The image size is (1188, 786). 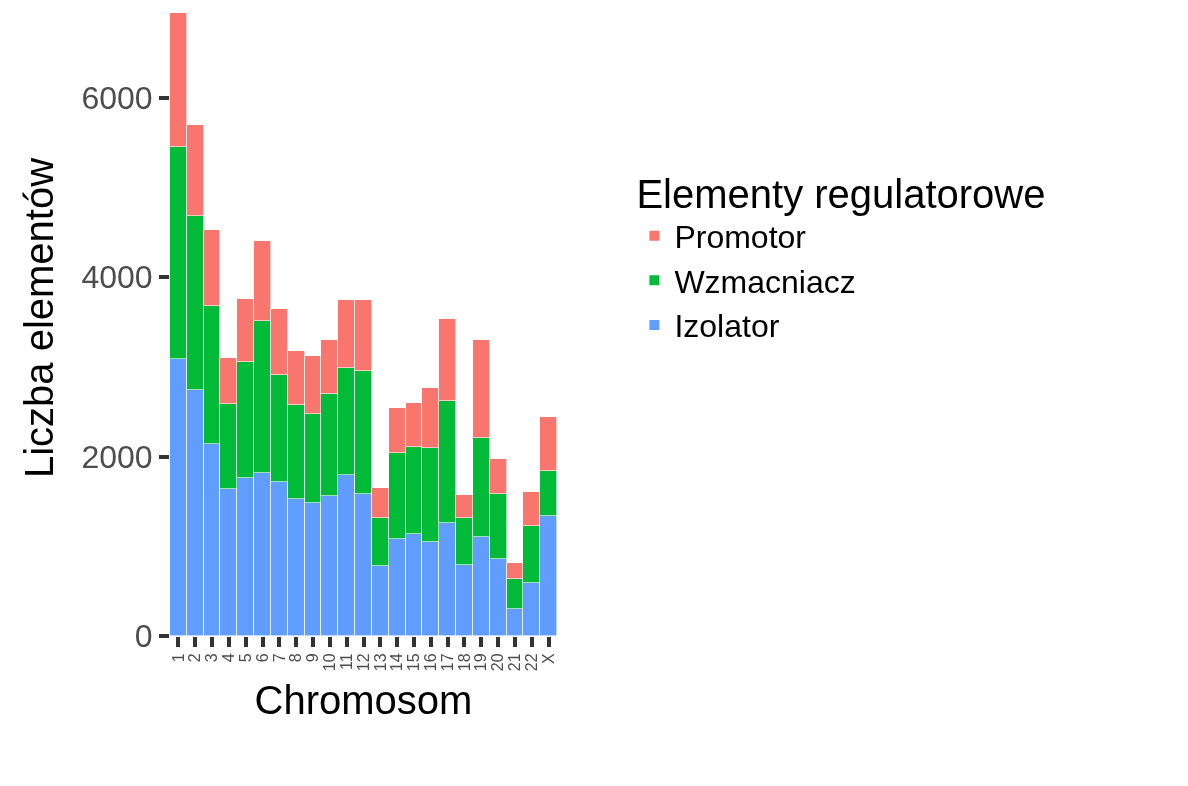 What do you see at coordinates (279, 658) in the screenshot?
I see `x-tick-label: 7` at bounding box center [279, 658].